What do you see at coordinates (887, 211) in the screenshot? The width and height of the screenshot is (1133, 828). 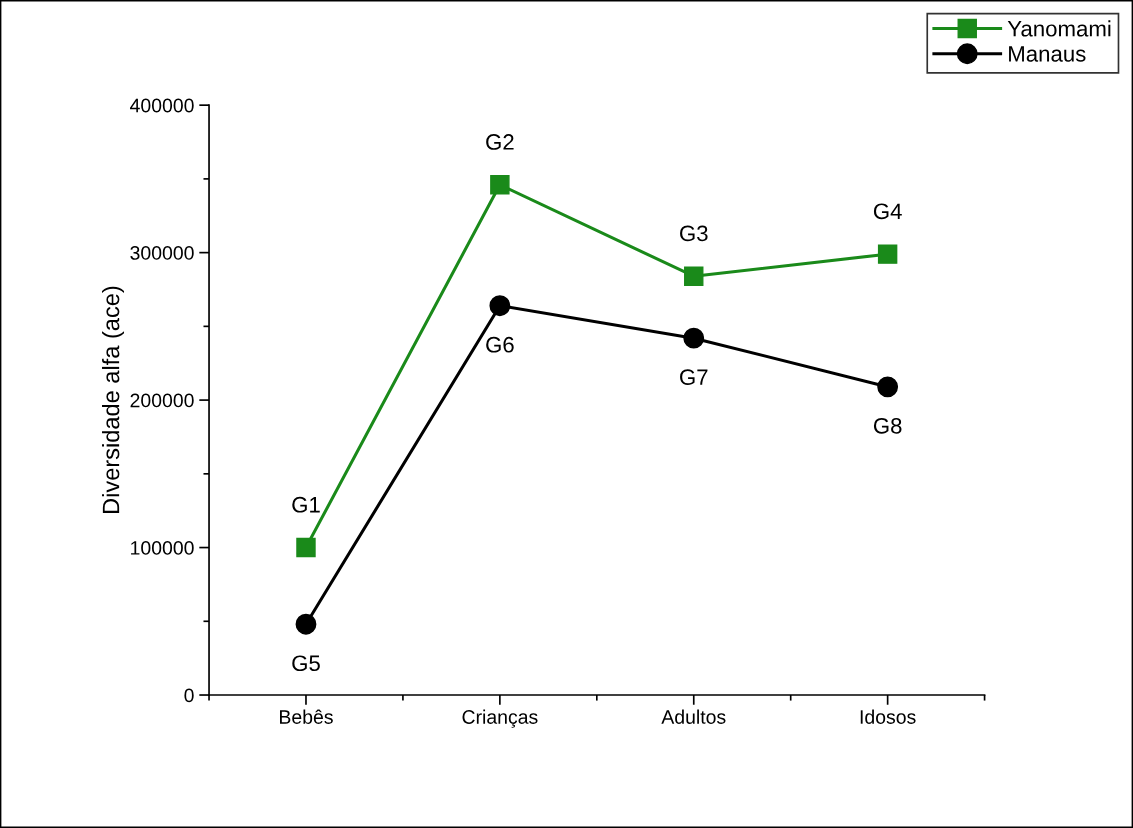 I see `annotation: G4` at bounding box center [887, 211].